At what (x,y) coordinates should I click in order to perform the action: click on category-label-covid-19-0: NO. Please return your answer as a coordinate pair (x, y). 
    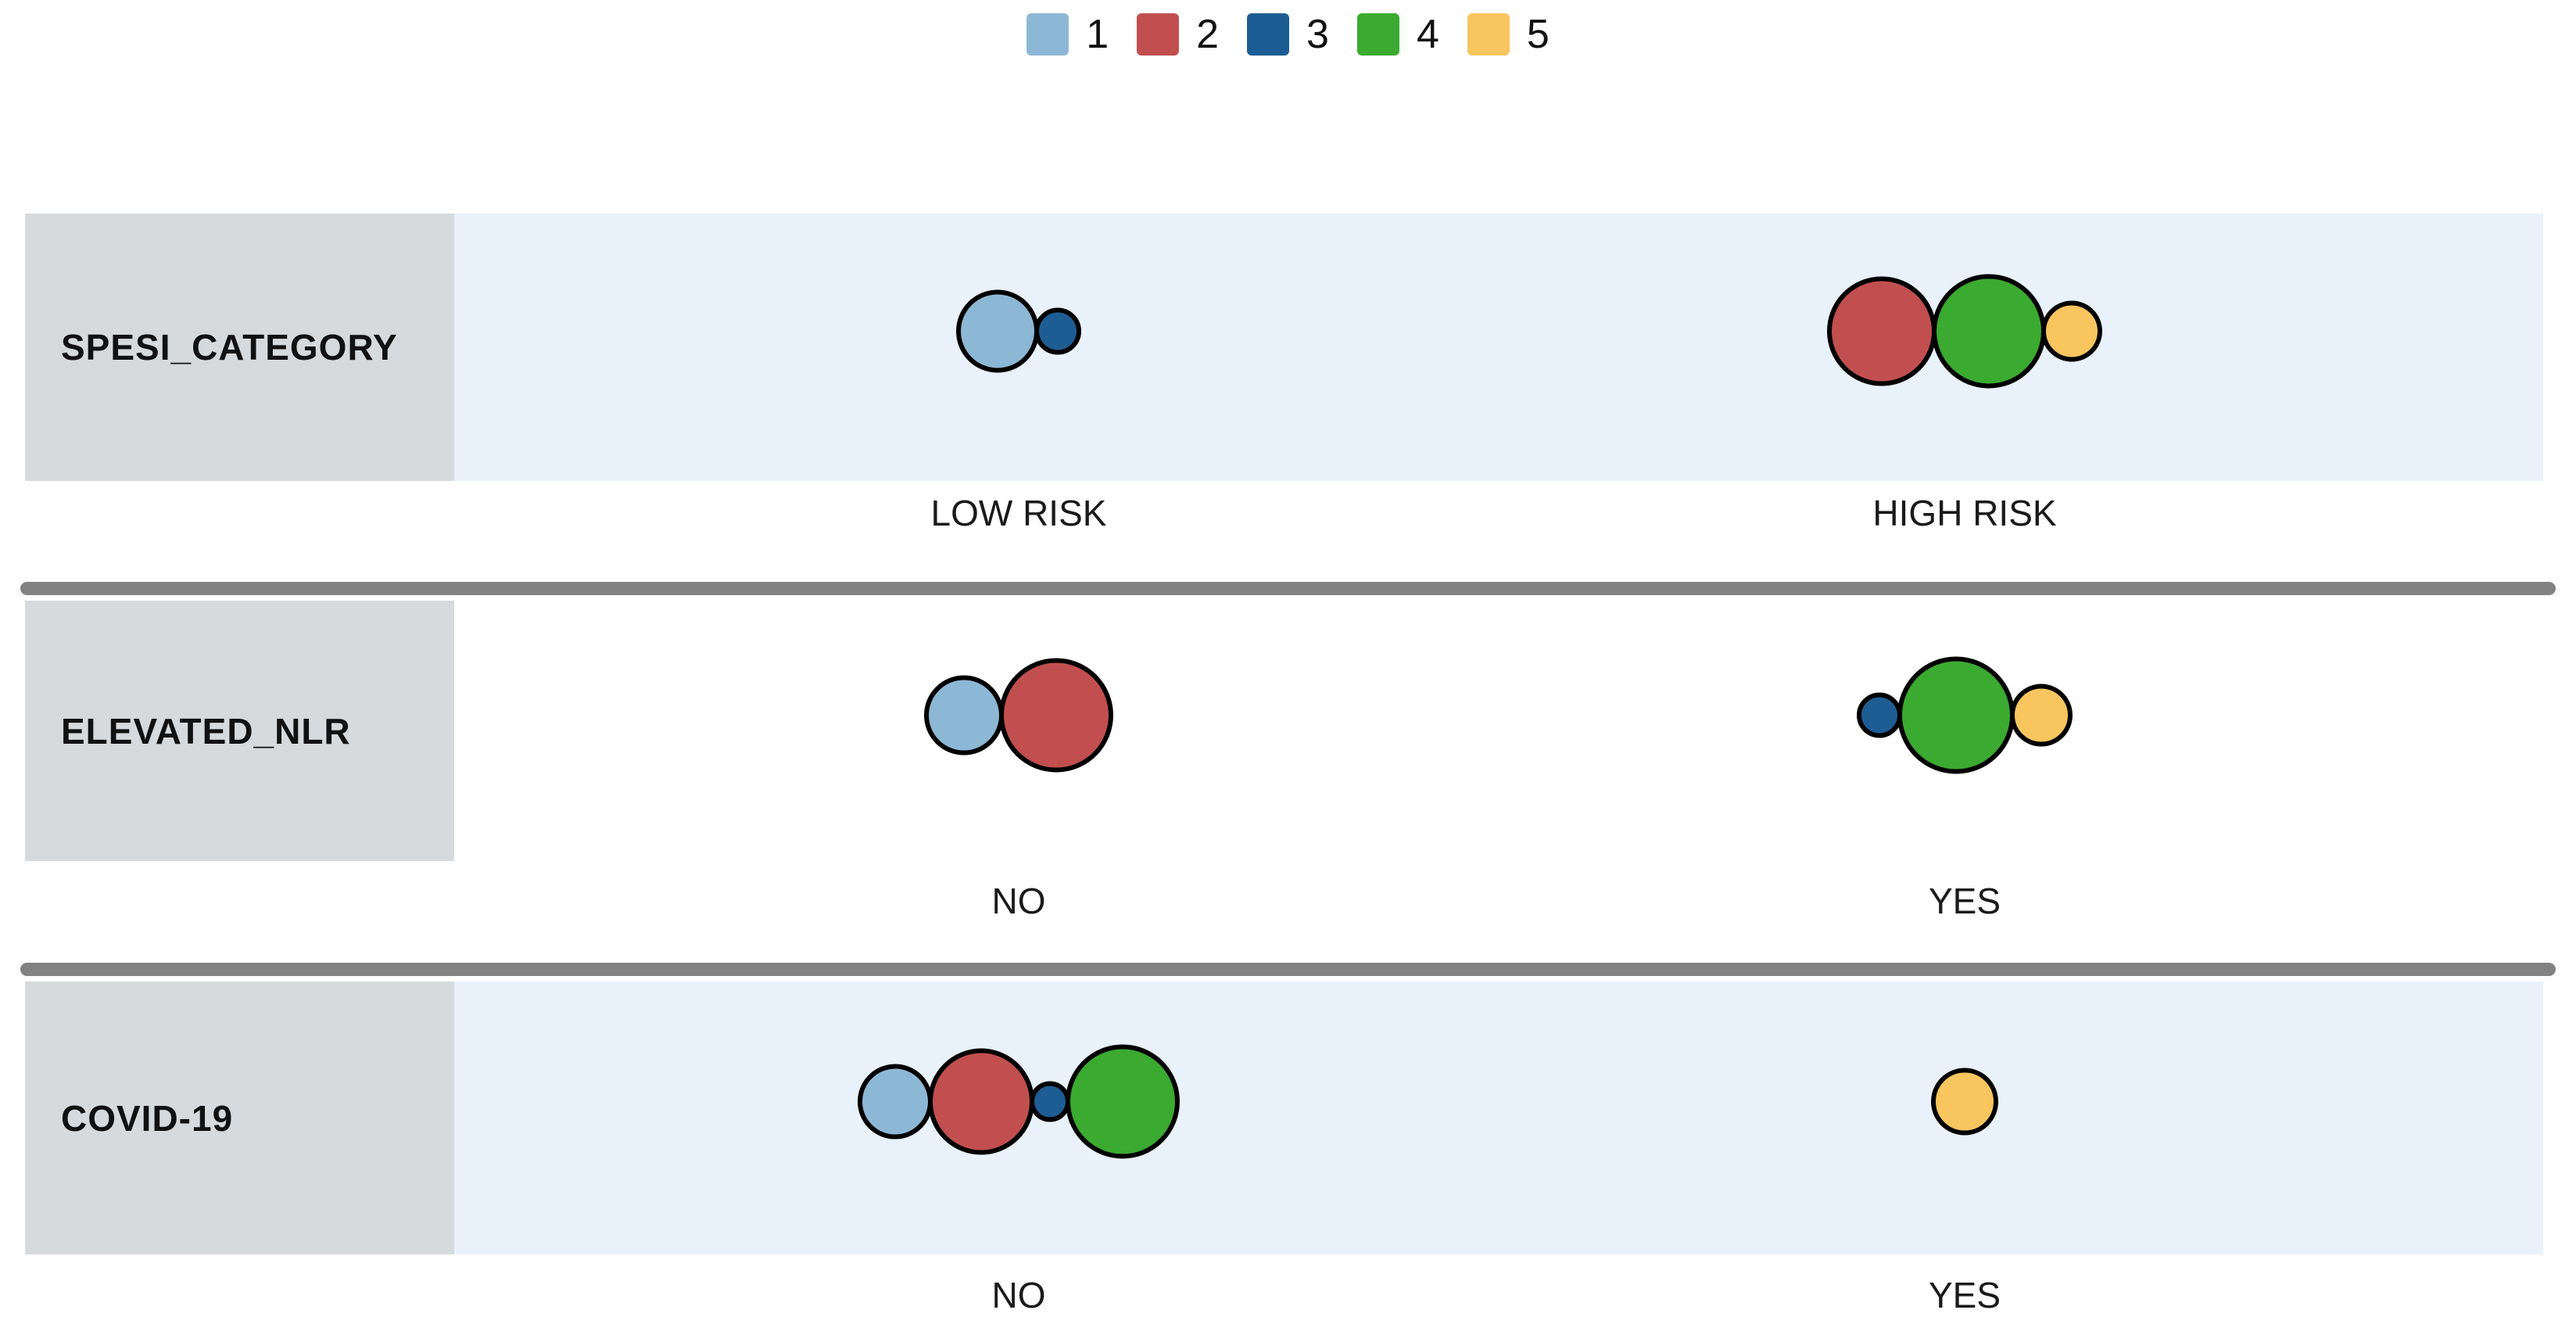
    Looking at the image, I should click on (1018, 1295).